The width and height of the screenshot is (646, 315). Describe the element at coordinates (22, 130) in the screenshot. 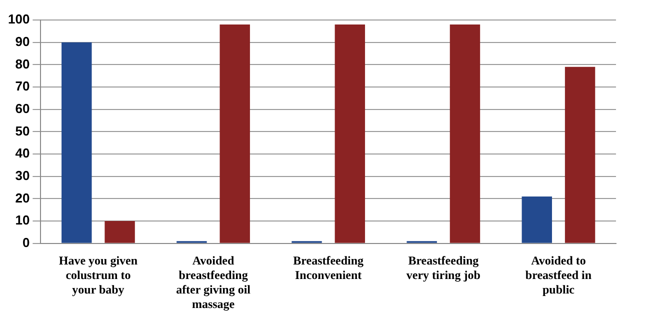

I see `y-tick-label: 50` at that location.